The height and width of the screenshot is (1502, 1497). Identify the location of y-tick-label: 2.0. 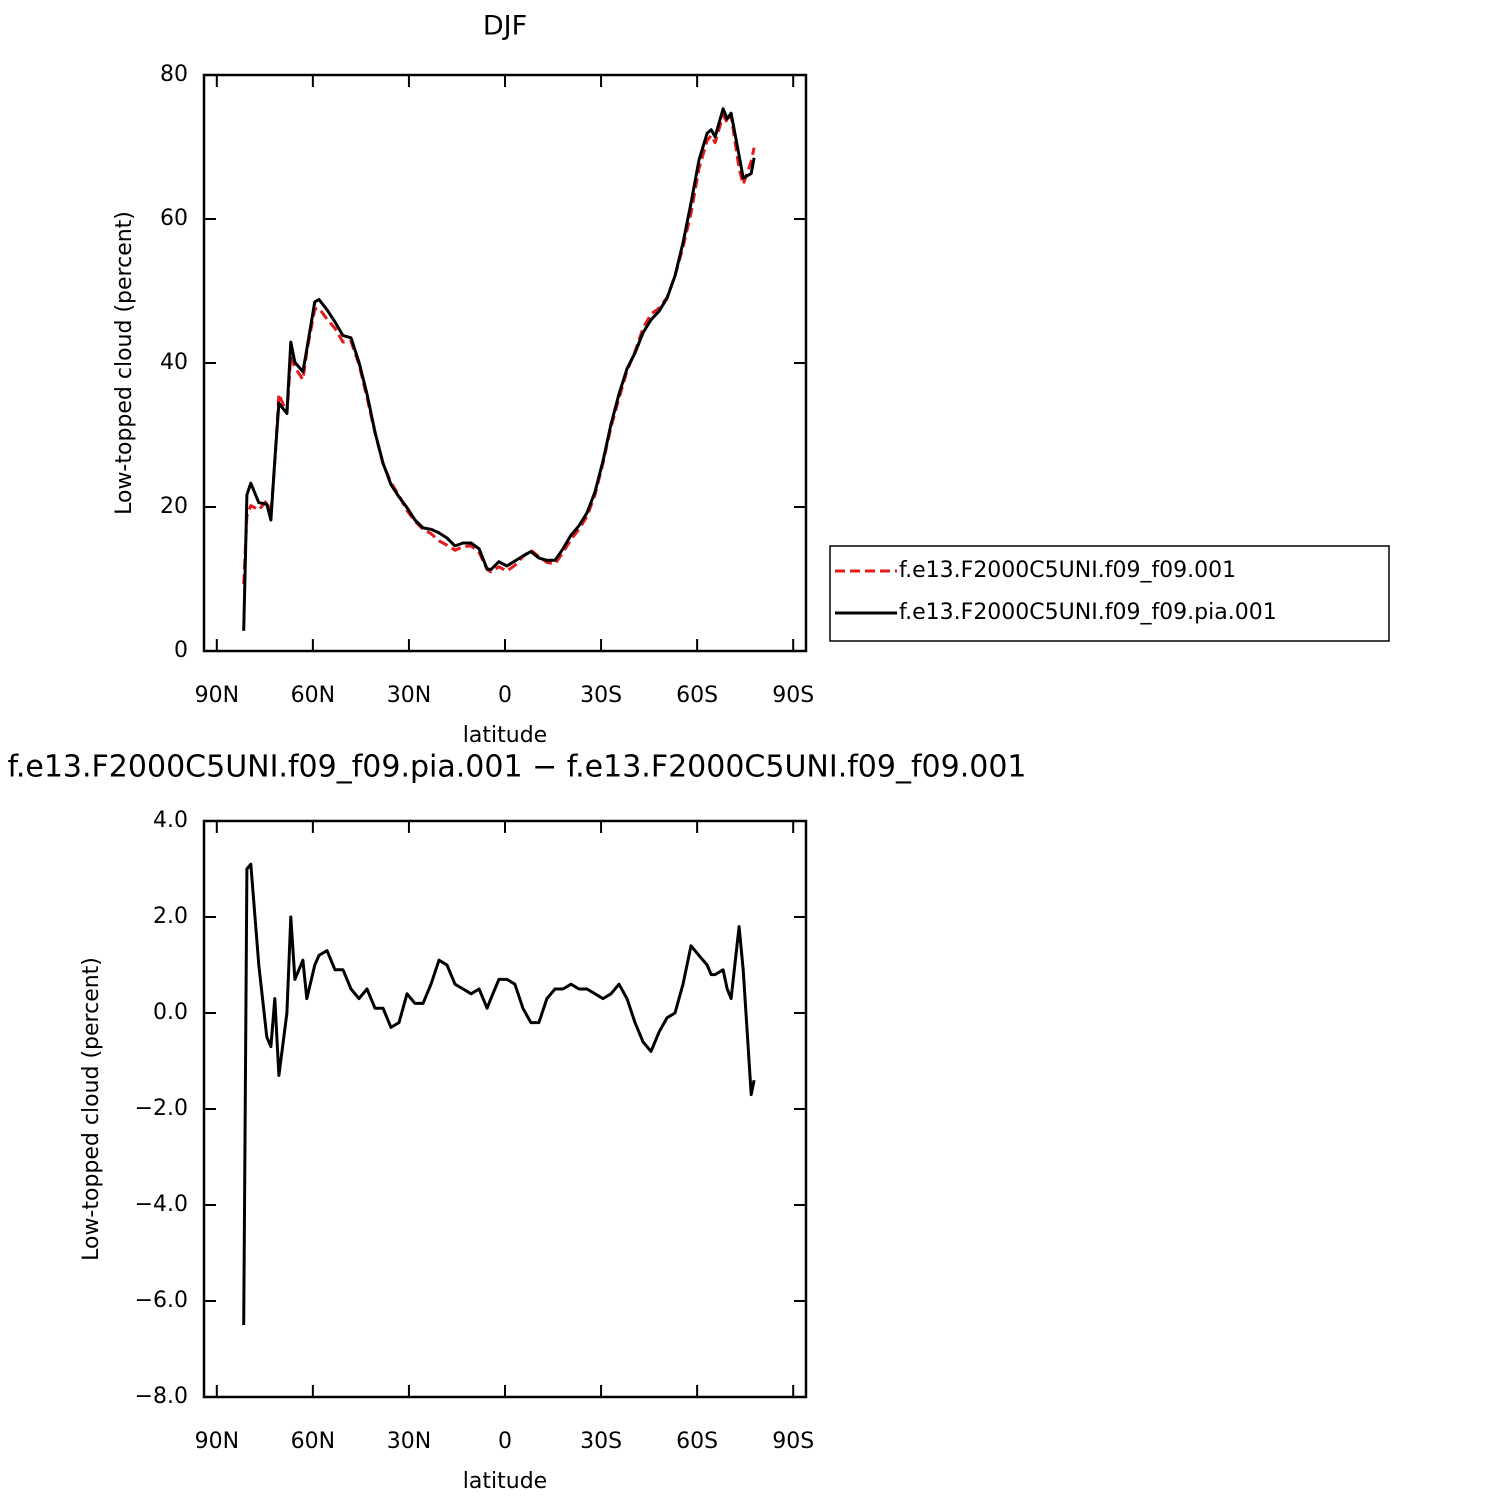
(170, 916).